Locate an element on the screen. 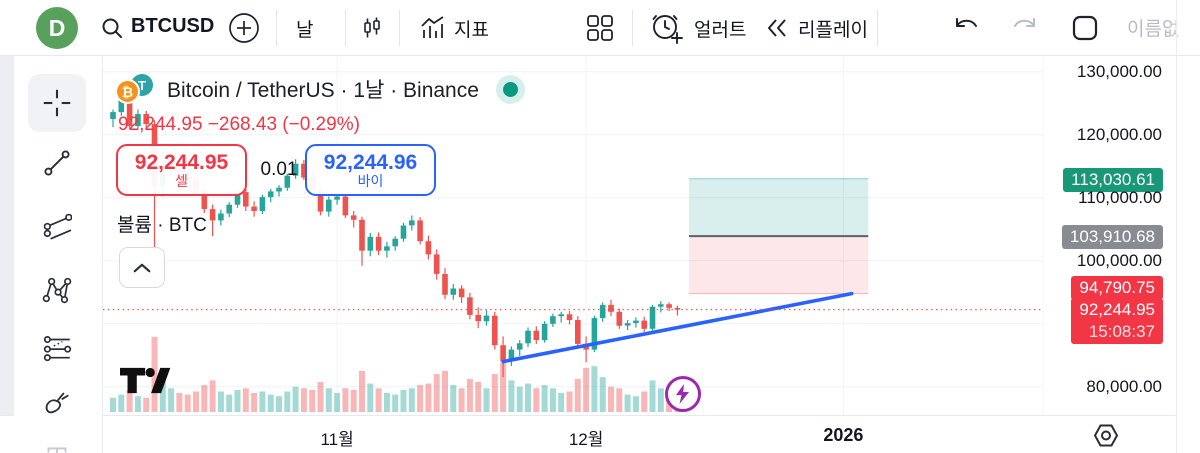  parallel-channel-icon is located at coordinates (57, 226).